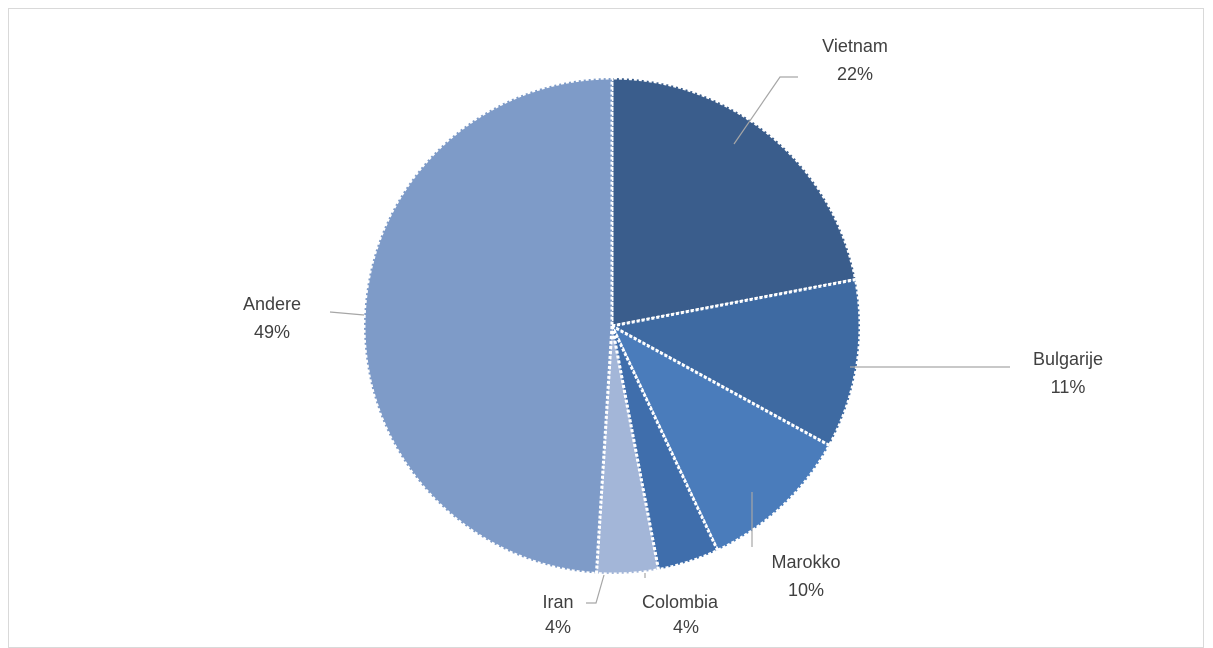  What do you see at coordinates (272, 332) in the screenshot?
I see `data-label-value-andere: 49%` at bounding box center [272, 332].